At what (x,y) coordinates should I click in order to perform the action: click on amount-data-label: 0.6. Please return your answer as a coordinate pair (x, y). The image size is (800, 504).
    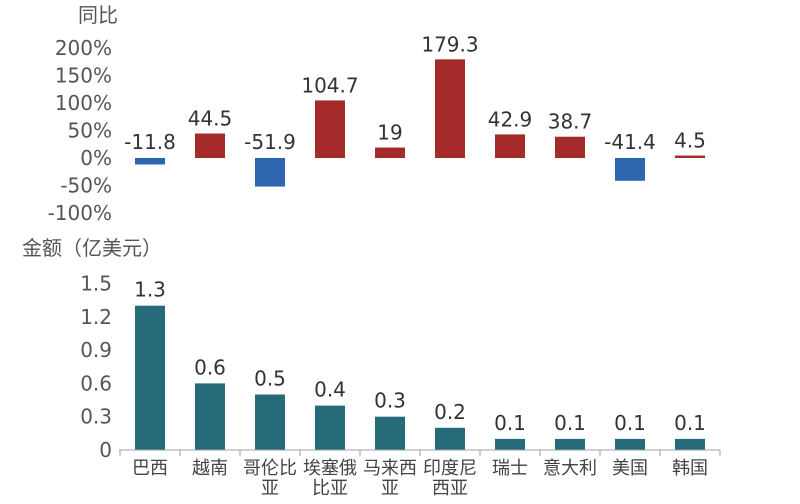
    Looking at the image, I should click on (210, 367).